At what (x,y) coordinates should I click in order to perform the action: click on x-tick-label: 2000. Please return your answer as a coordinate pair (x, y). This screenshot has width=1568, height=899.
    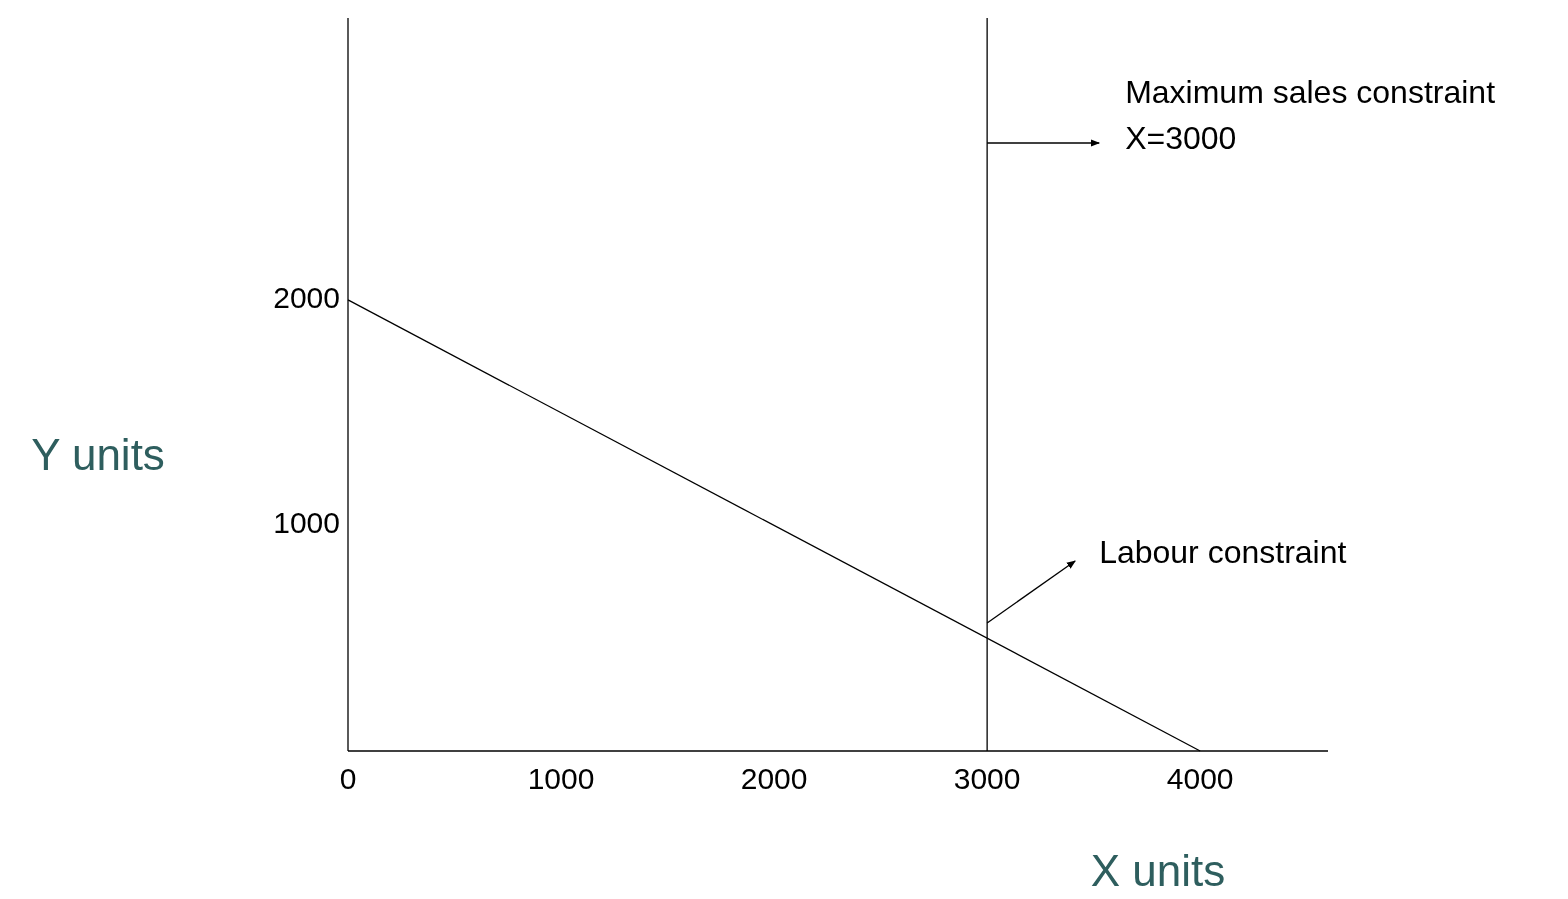
    Looking at the image, I should click on (774, 778).